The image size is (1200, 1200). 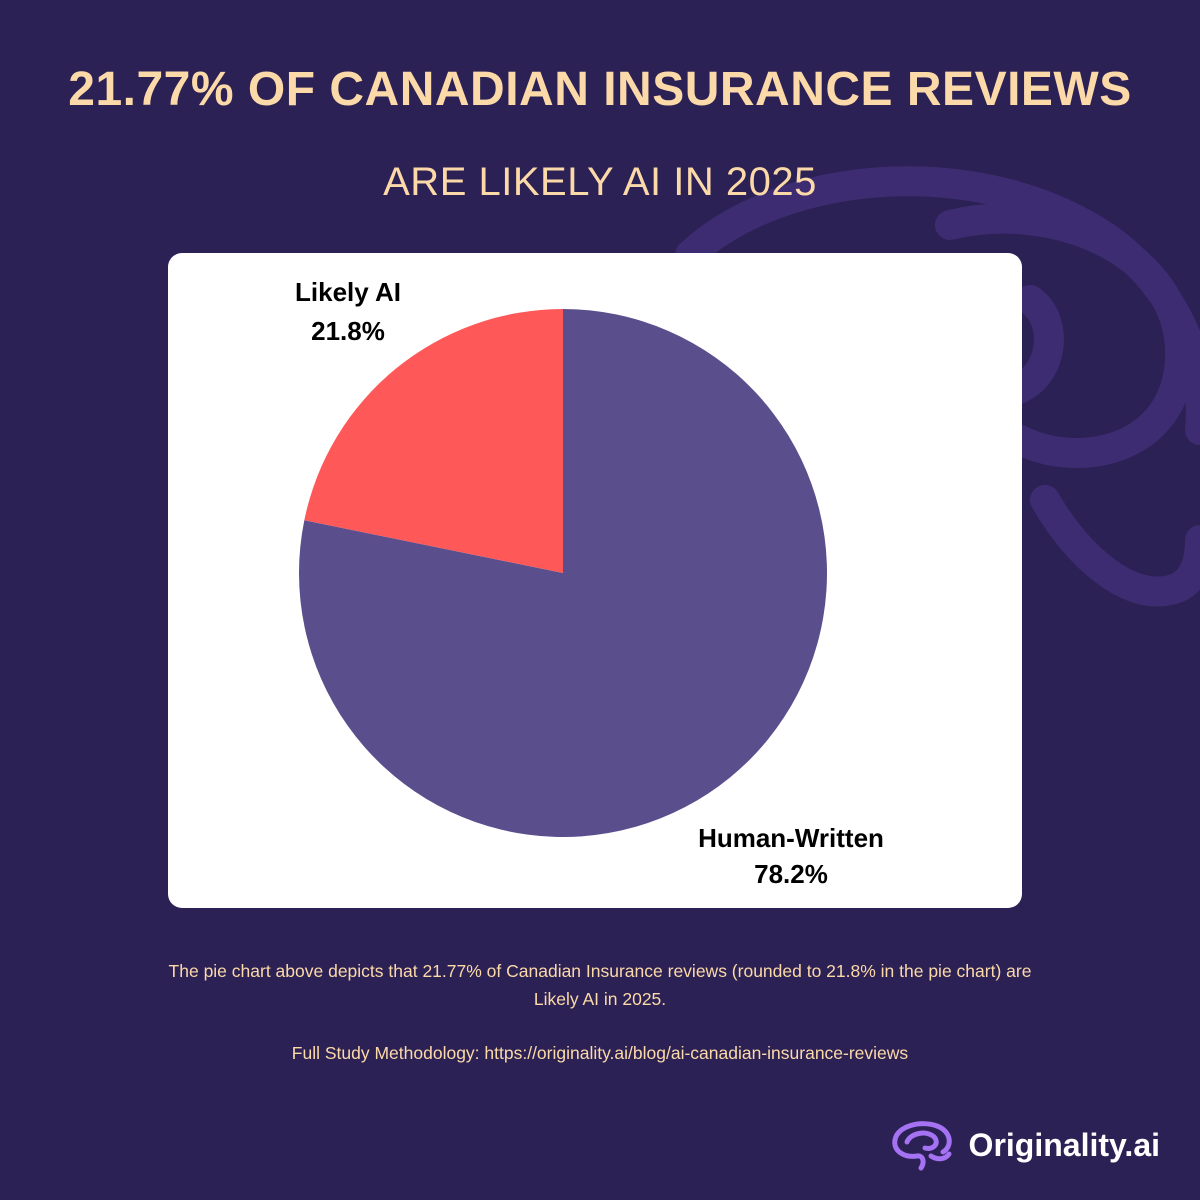 I want to click on brain-logo-icon, so click(x=921, y=1146).